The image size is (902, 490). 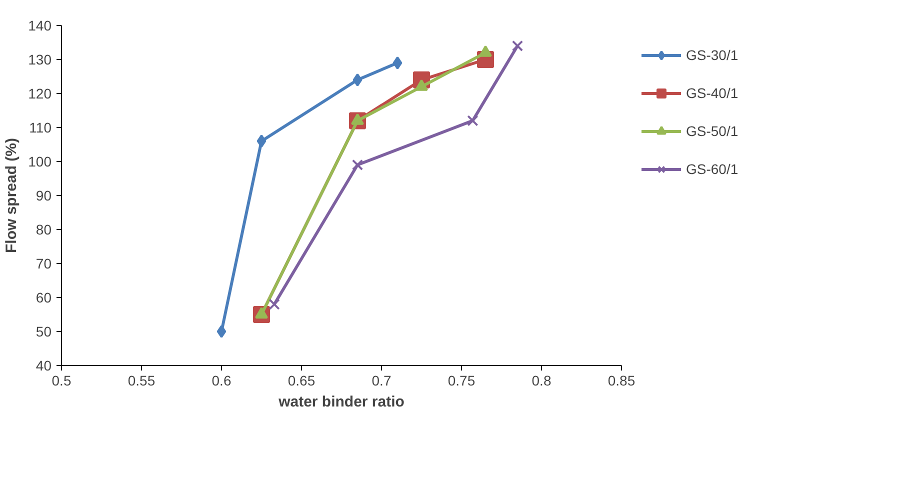 What do you see at coordinates (462, 380) in the screenshot?
I see `x-tick-label: 0.75` at bounding box center [462, 380].